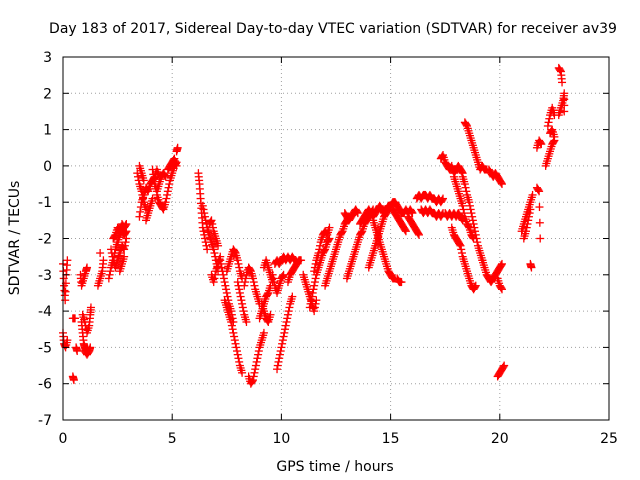 The image size is (640, 480). I want to click on x-tick-labels: 0 5 10 15 20 25, so click(338, 439).